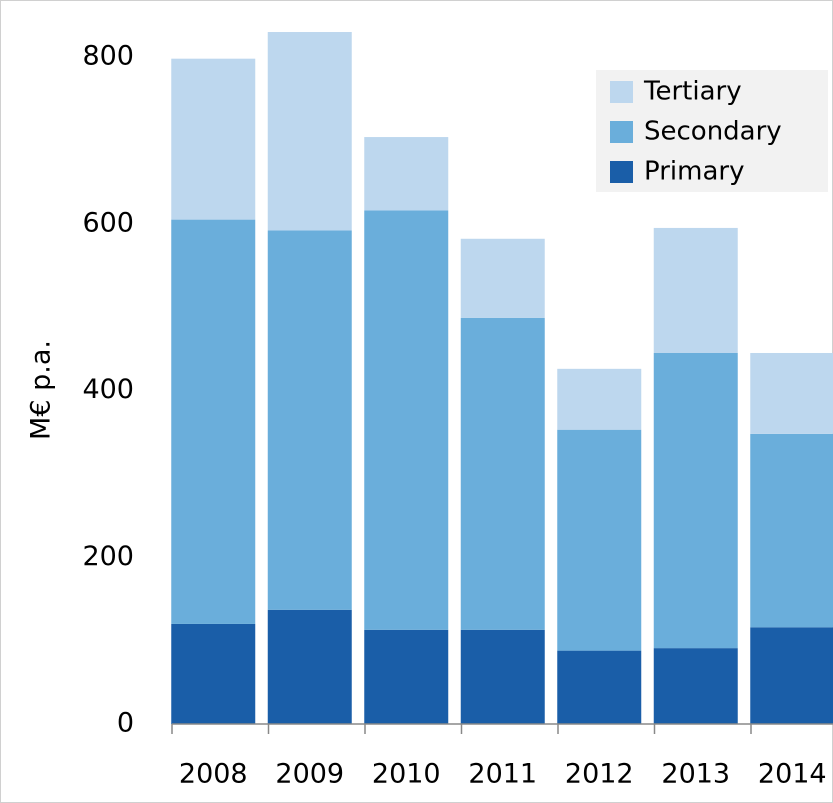 Image resolution: width=833 pixels, height=803 pixels. What do you see at coordinates (406, 774) in the screenshot?
I see `x-tick-label: 2010` at bounding box center [406, 774].